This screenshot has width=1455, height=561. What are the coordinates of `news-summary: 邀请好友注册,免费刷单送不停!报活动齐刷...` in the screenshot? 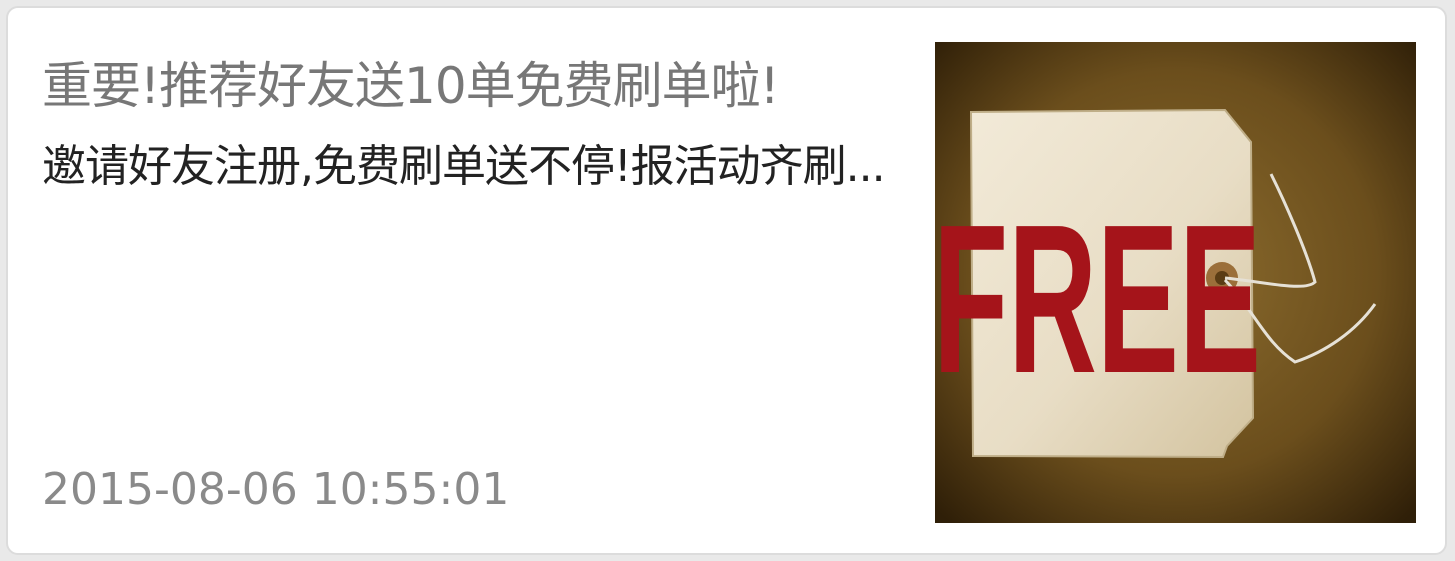 It's located at (464, 166).